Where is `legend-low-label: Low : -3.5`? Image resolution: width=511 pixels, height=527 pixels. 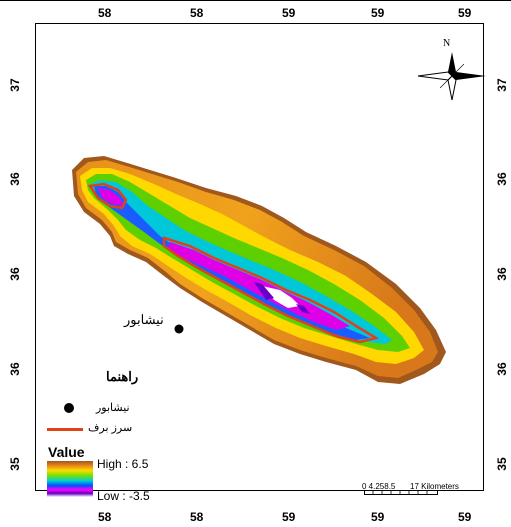
legend-low-label: Low : -3.5 is located at coordinates (123, 496).